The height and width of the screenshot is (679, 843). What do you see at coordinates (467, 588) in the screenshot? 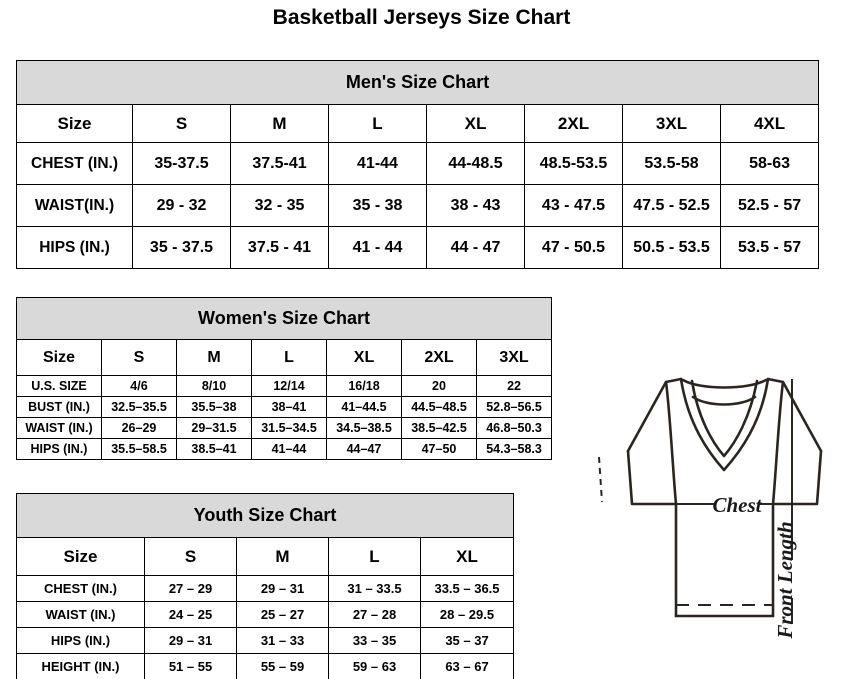
I see `table-cell: 33.5 – 36.5` at bounding box center [467, 588].